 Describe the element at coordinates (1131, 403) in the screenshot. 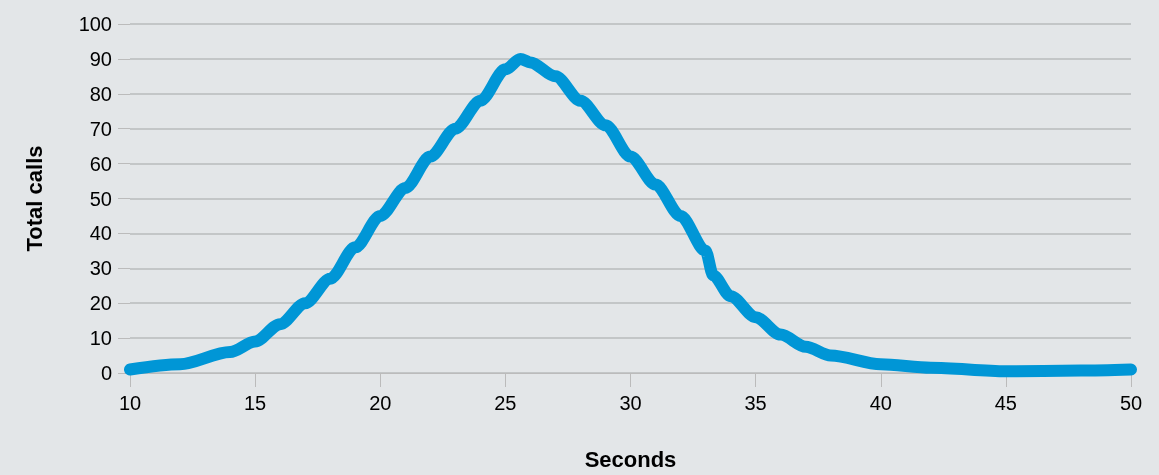

I see `x-tick-label: 50` at that location.